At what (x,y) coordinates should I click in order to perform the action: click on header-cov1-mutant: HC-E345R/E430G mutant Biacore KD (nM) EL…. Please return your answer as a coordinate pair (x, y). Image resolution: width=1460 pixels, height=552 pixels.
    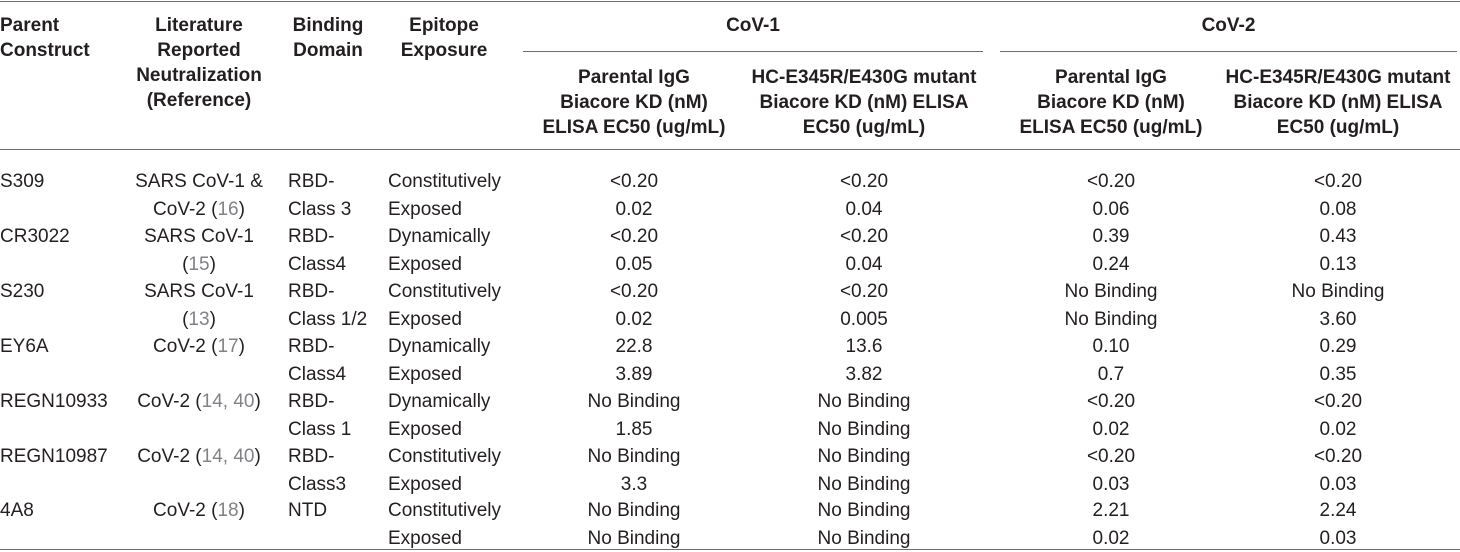
    Looking at the image, I should click on (864, 102).